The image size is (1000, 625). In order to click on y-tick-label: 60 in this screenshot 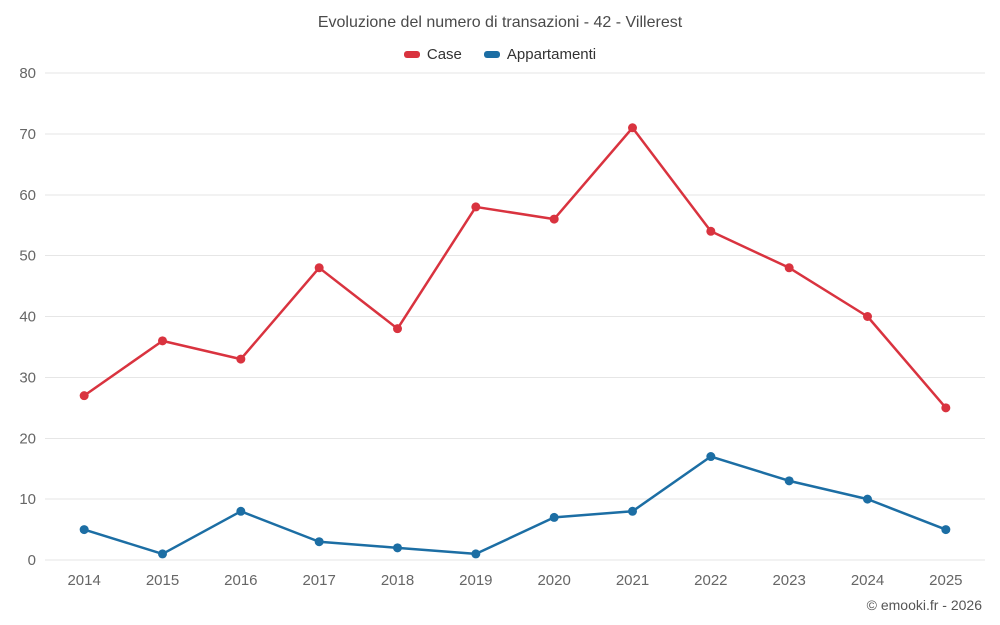, I will do `click(27, 195)`.